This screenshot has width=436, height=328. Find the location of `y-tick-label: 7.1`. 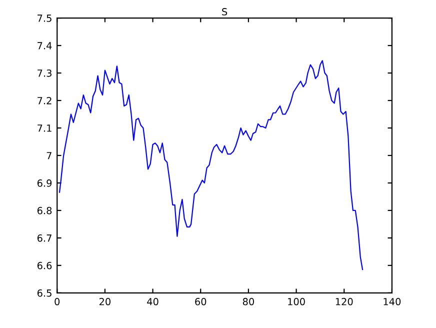

y-tick-label: 7.1 is located at coordinates (45, 128).